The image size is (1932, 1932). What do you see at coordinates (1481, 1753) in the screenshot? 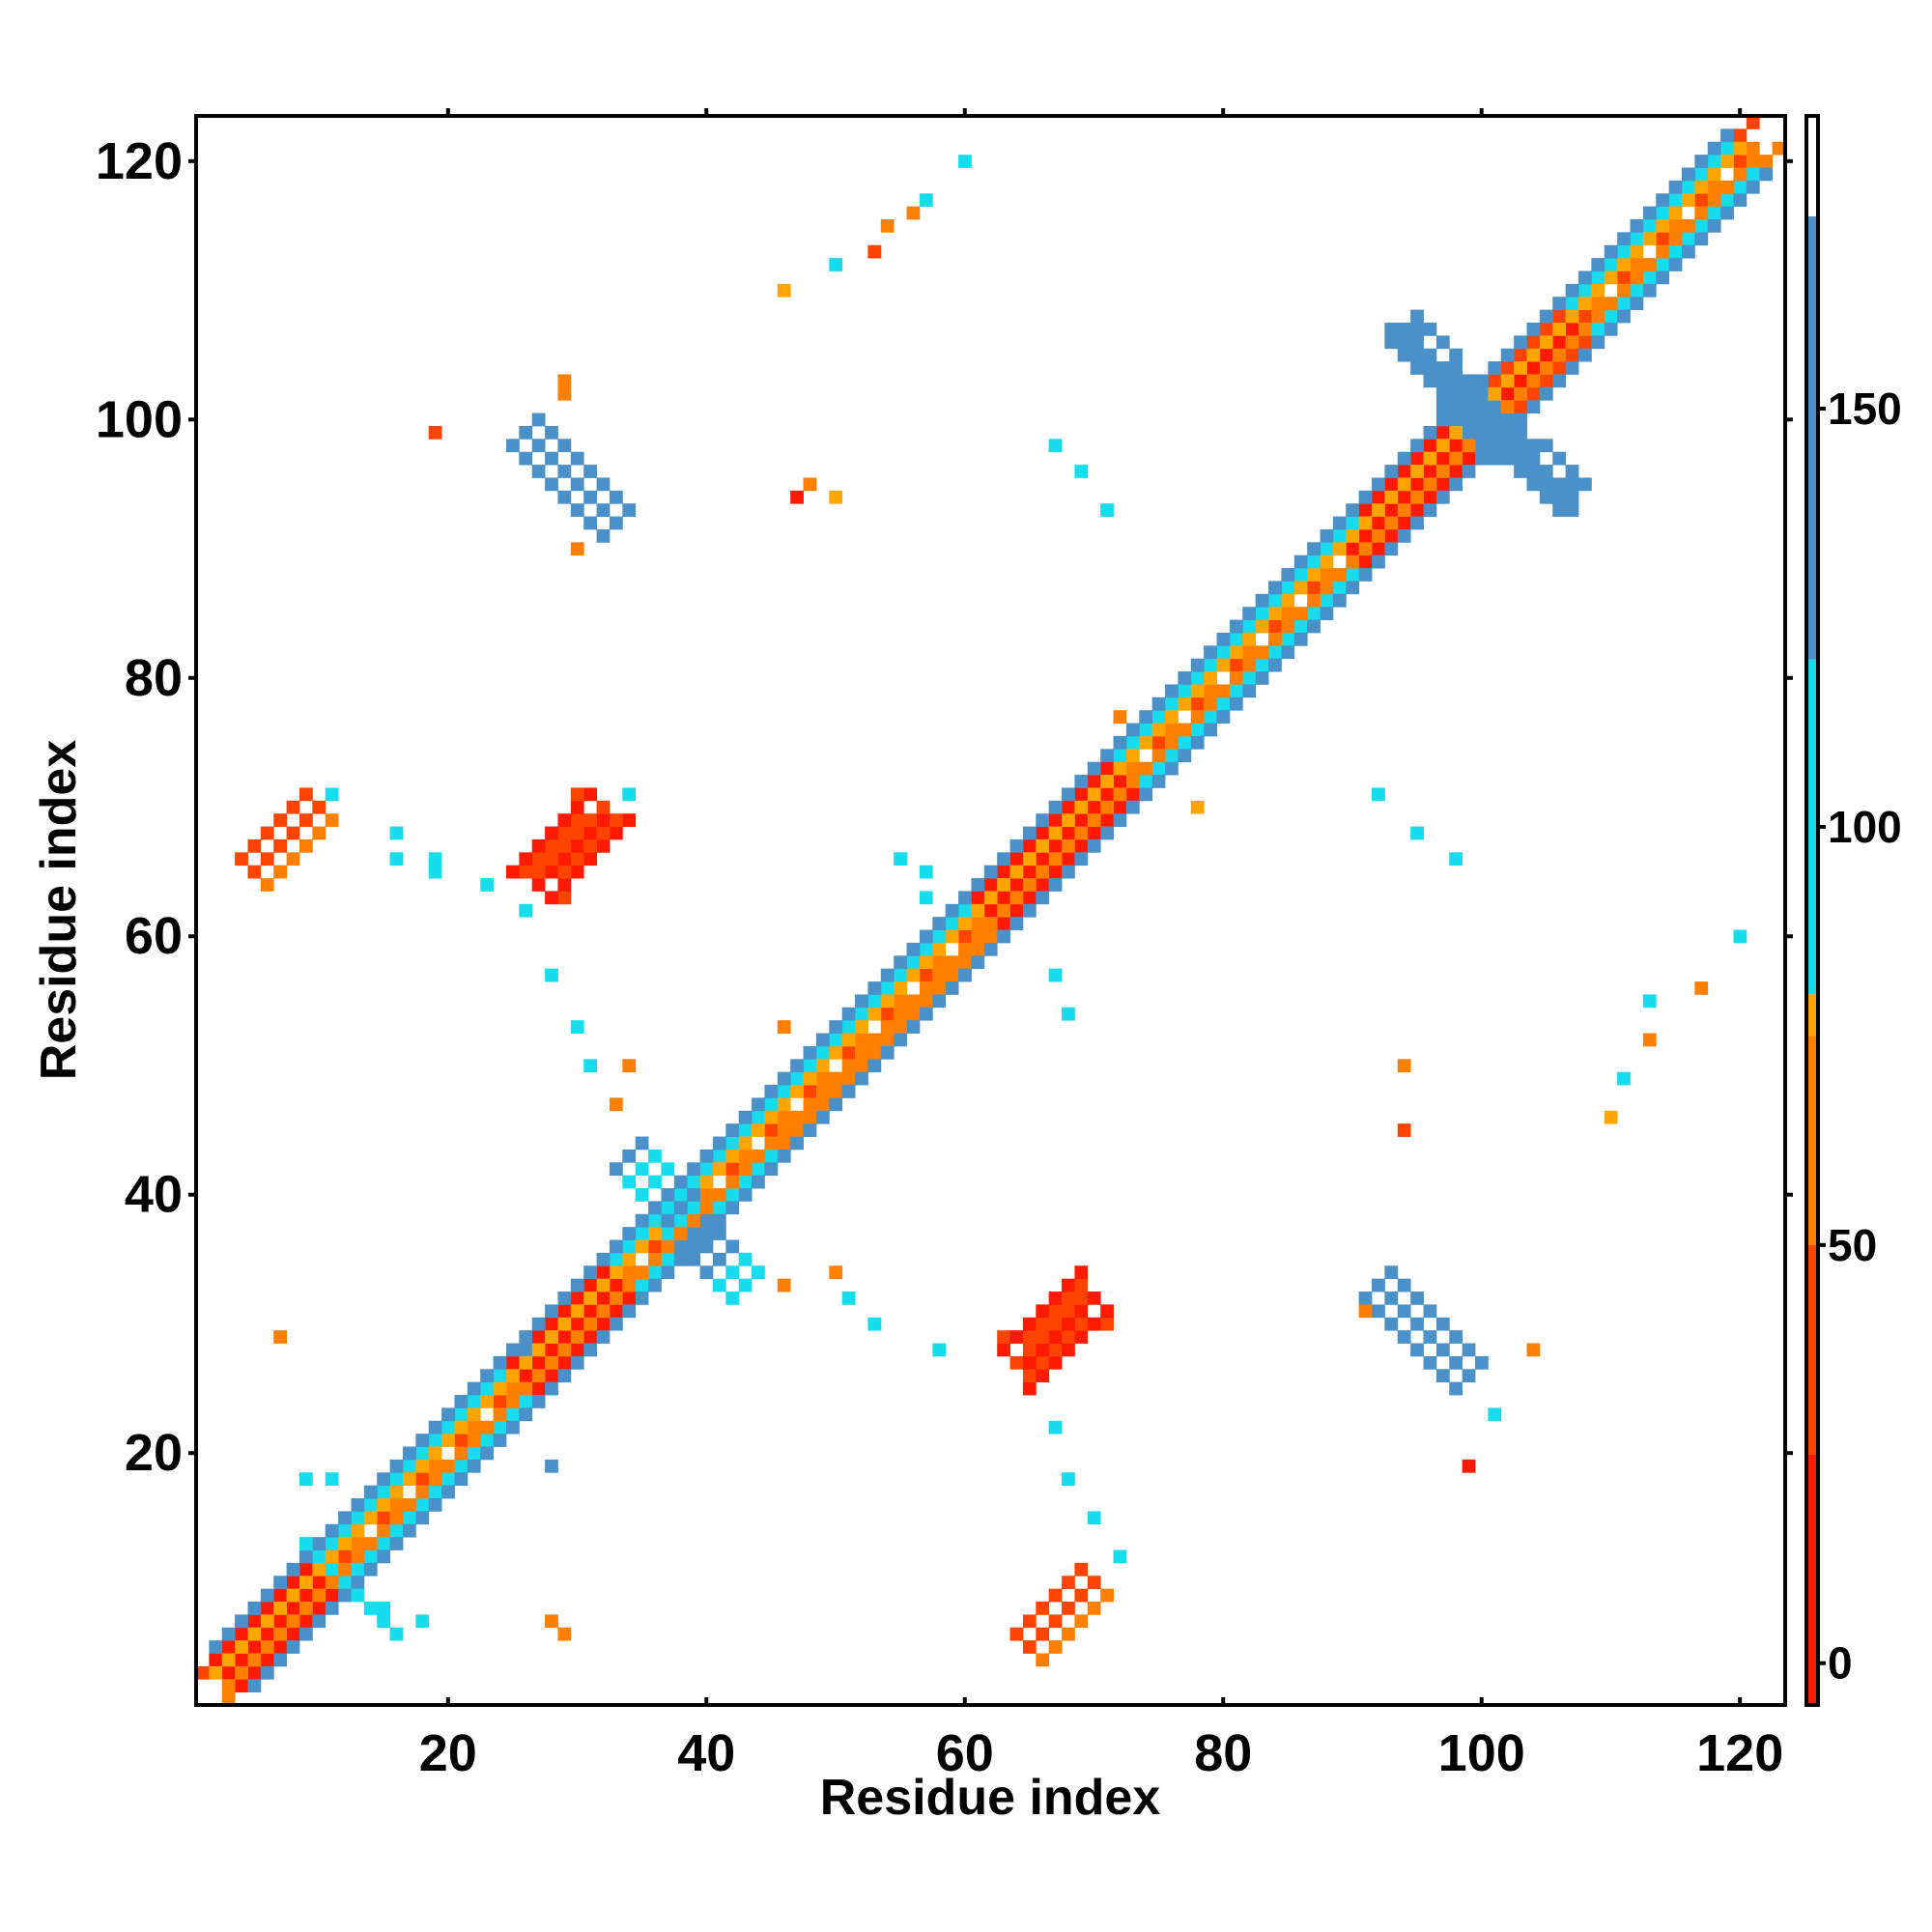
I see `x-tick-label: 100` at bounding box center [1481, 1753].